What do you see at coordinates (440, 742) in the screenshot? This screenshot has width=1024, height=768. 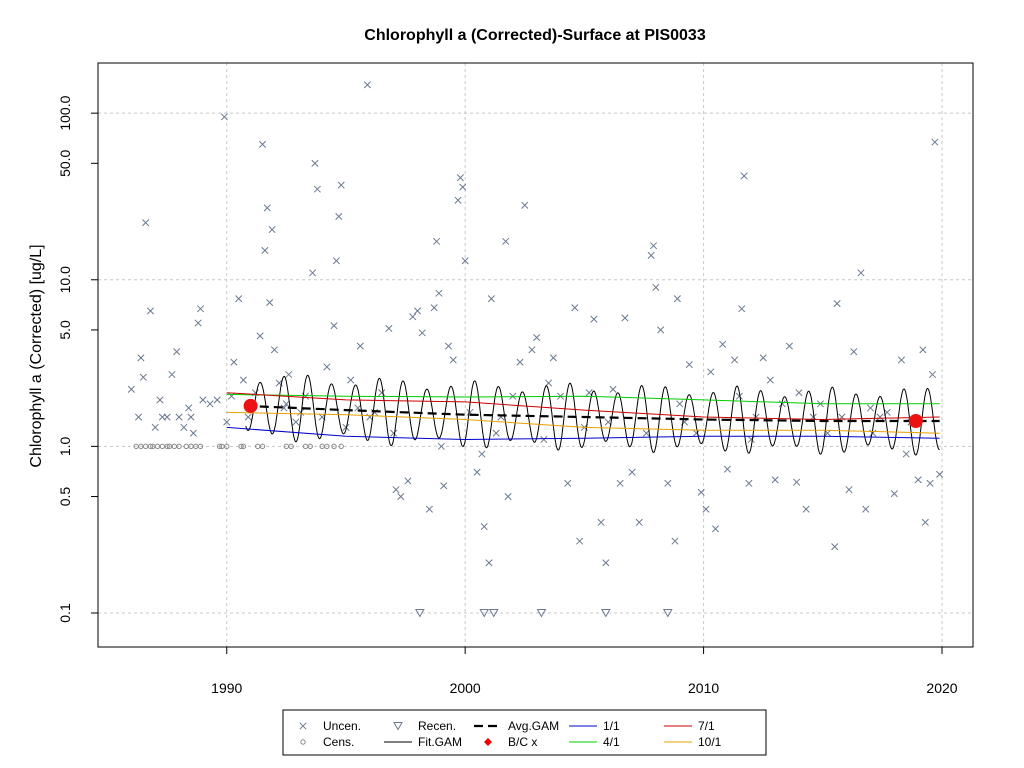 I see `legend-label: Fit.GAM` at bounding box center [440, 742].